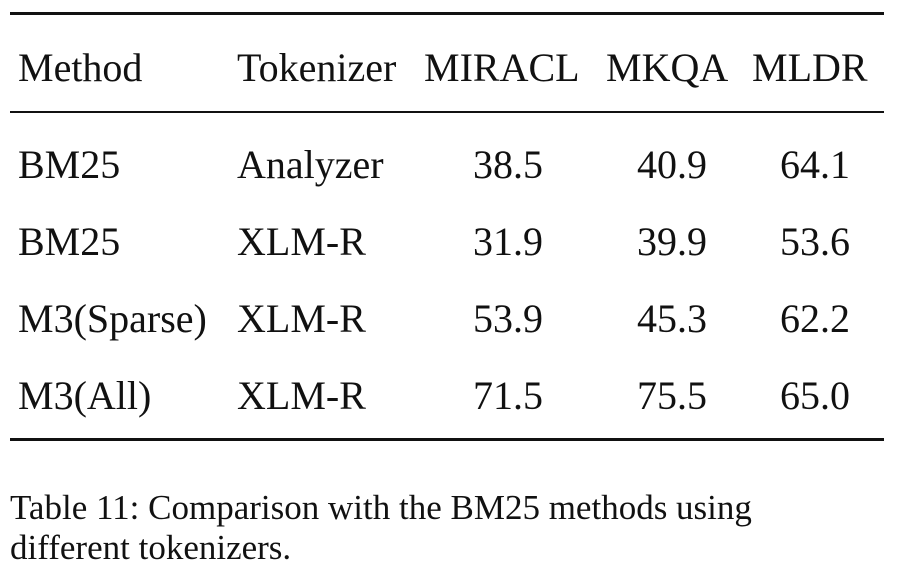 This screenshot has width=897, height=582. Describe the element at coordinates (815, 395) in the screenshot. I see `mldr-cell: 65.0` at that location.